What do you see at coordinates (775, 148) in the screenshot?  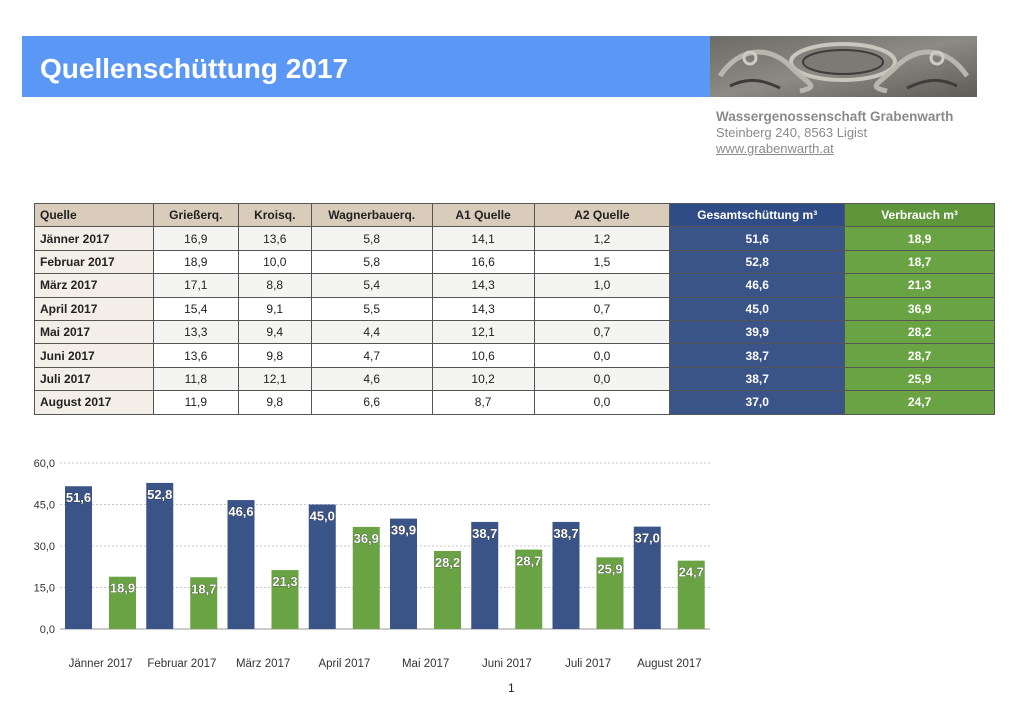 I see `org-website-link: www.grabenwarth.at` at bounding box center [775, 148].